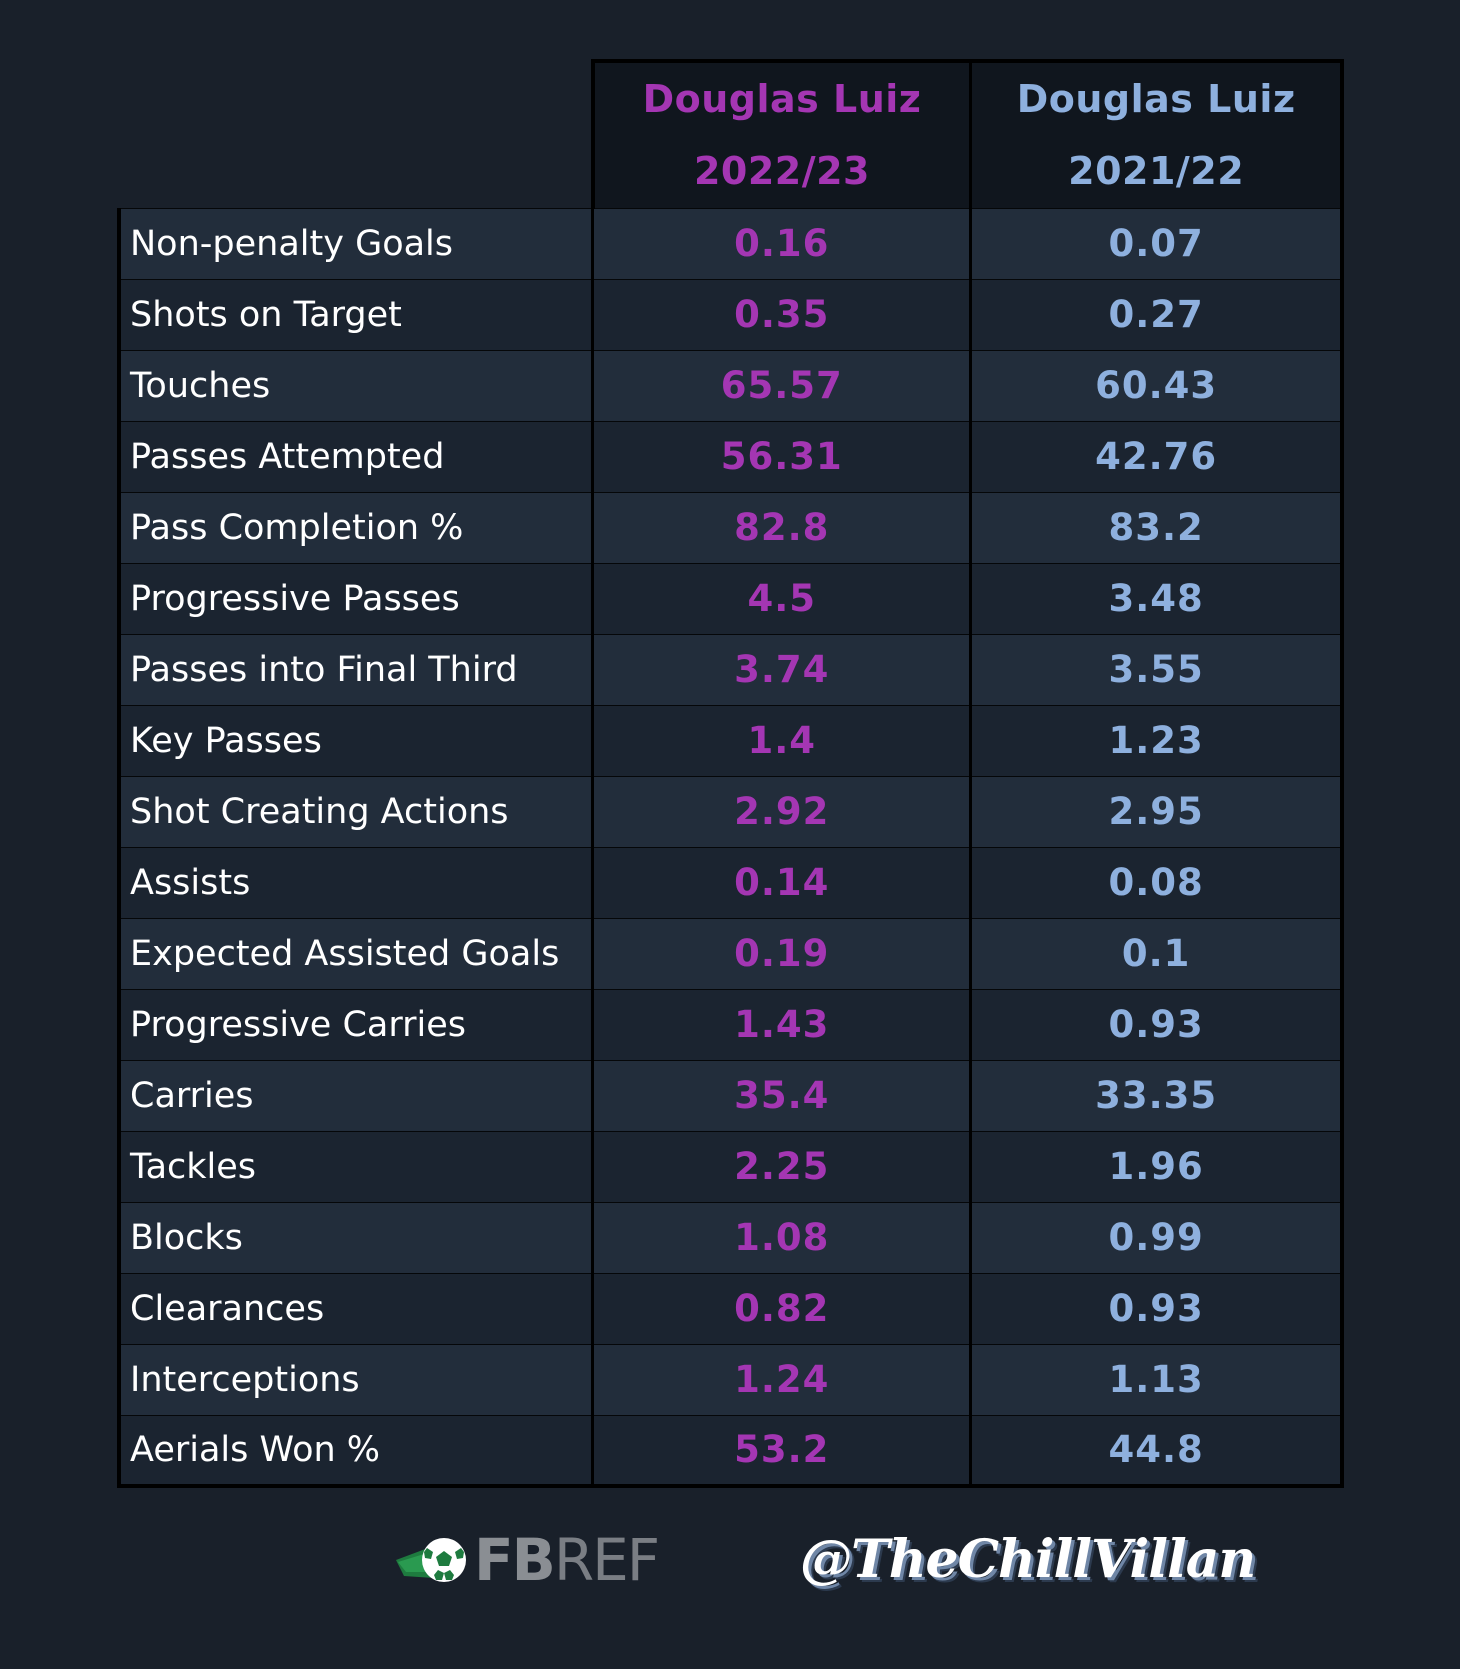 The image size is (1460, 1669). I want to click on stat-row: Pass Completion % 82.8 83.2, so click(731, 527).